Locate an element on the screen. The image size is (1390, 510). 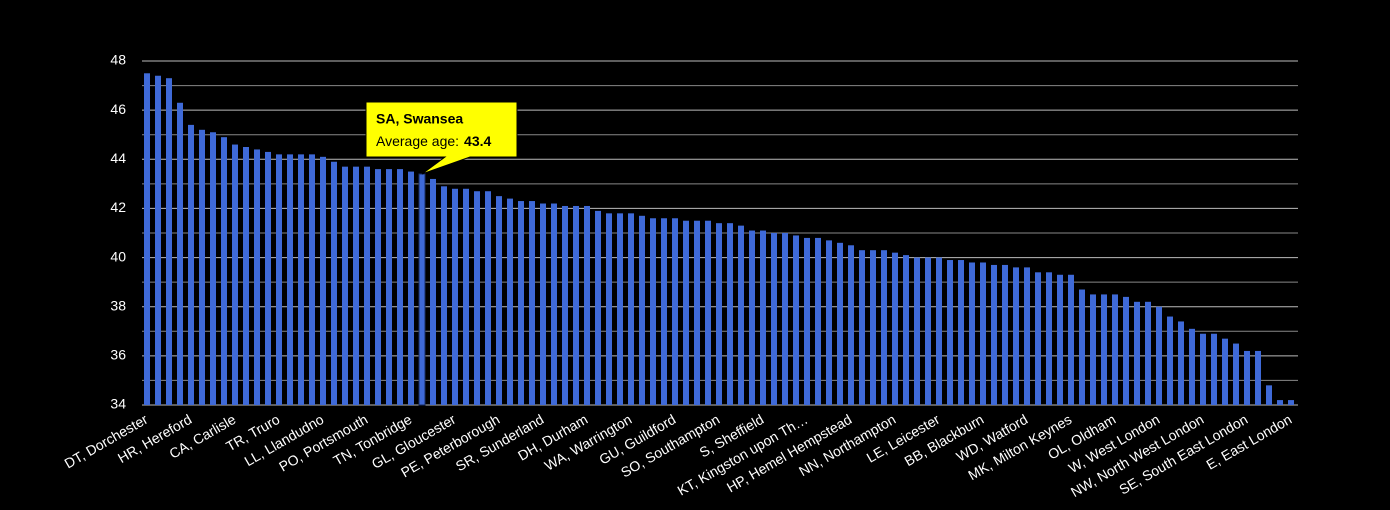
tooltip-label: Average age: is located at coordinates (417, 141).